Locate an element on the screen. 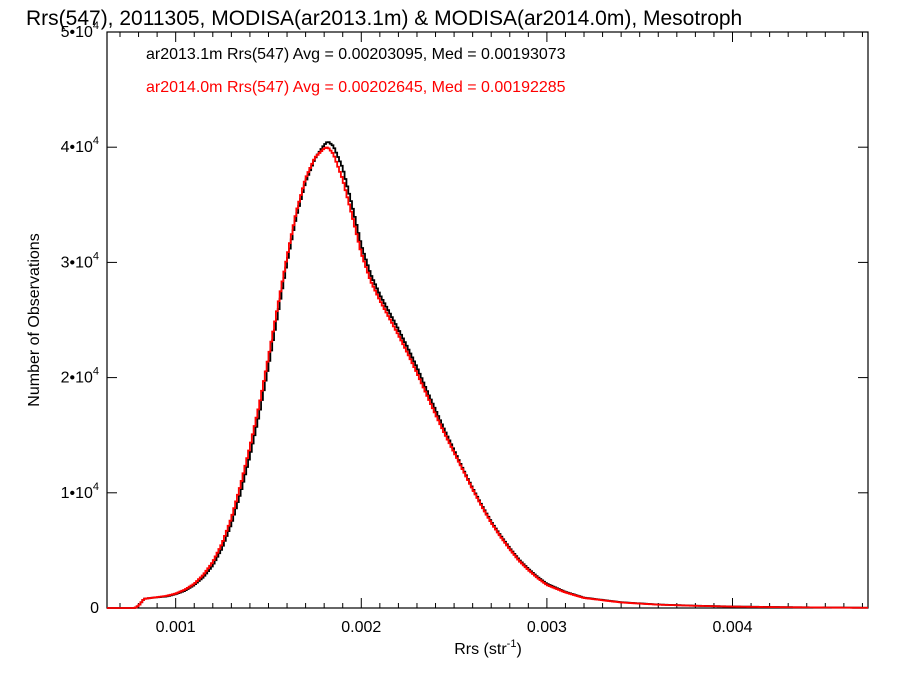  y-tick-label: 0 is located at coordinates (94, 608).